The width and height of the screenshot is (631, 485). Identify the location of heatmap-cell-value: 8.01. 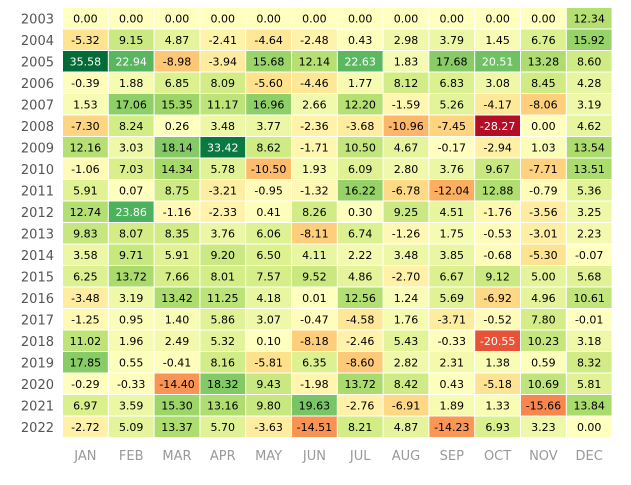
(223, 276).